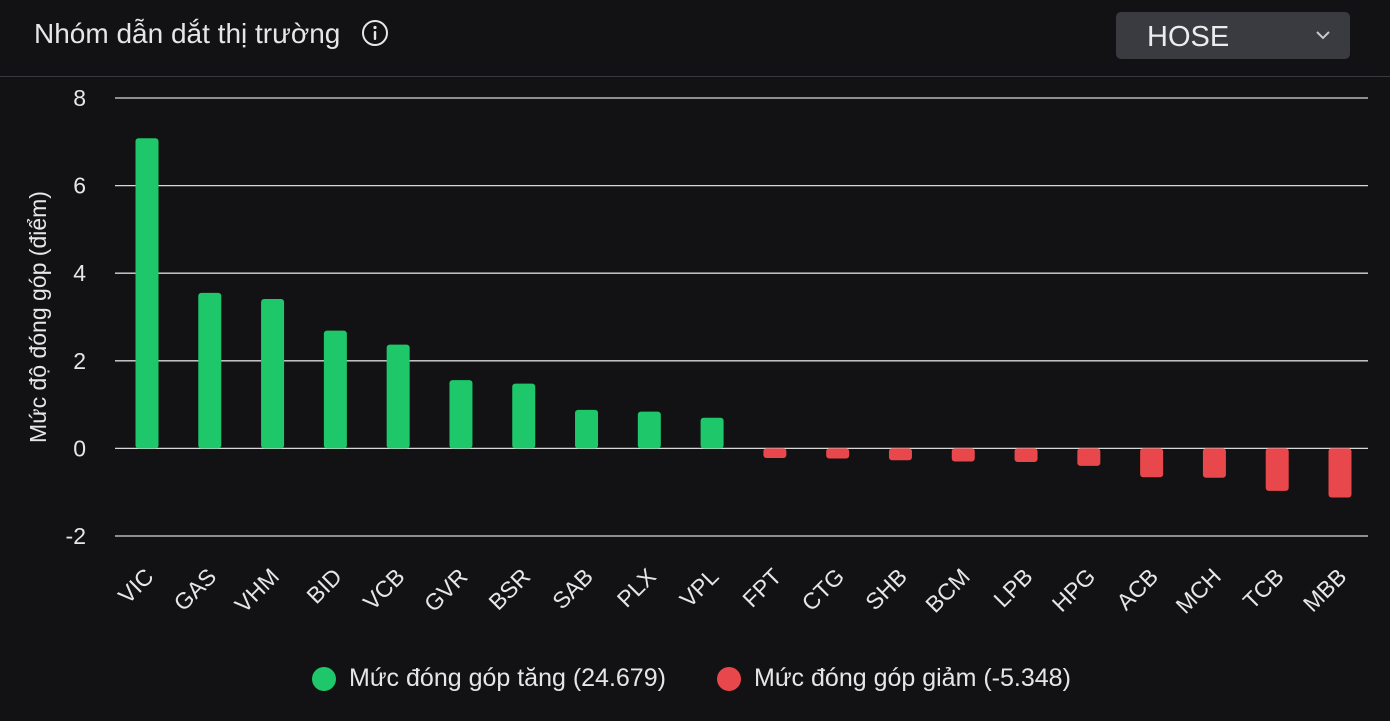 The height and width of the screenshot is (721, 1390). What do you see at coordinates (572, 588) in the screenshot?
I see `x-tick-label: SAB` at bounding box center [572, 588].